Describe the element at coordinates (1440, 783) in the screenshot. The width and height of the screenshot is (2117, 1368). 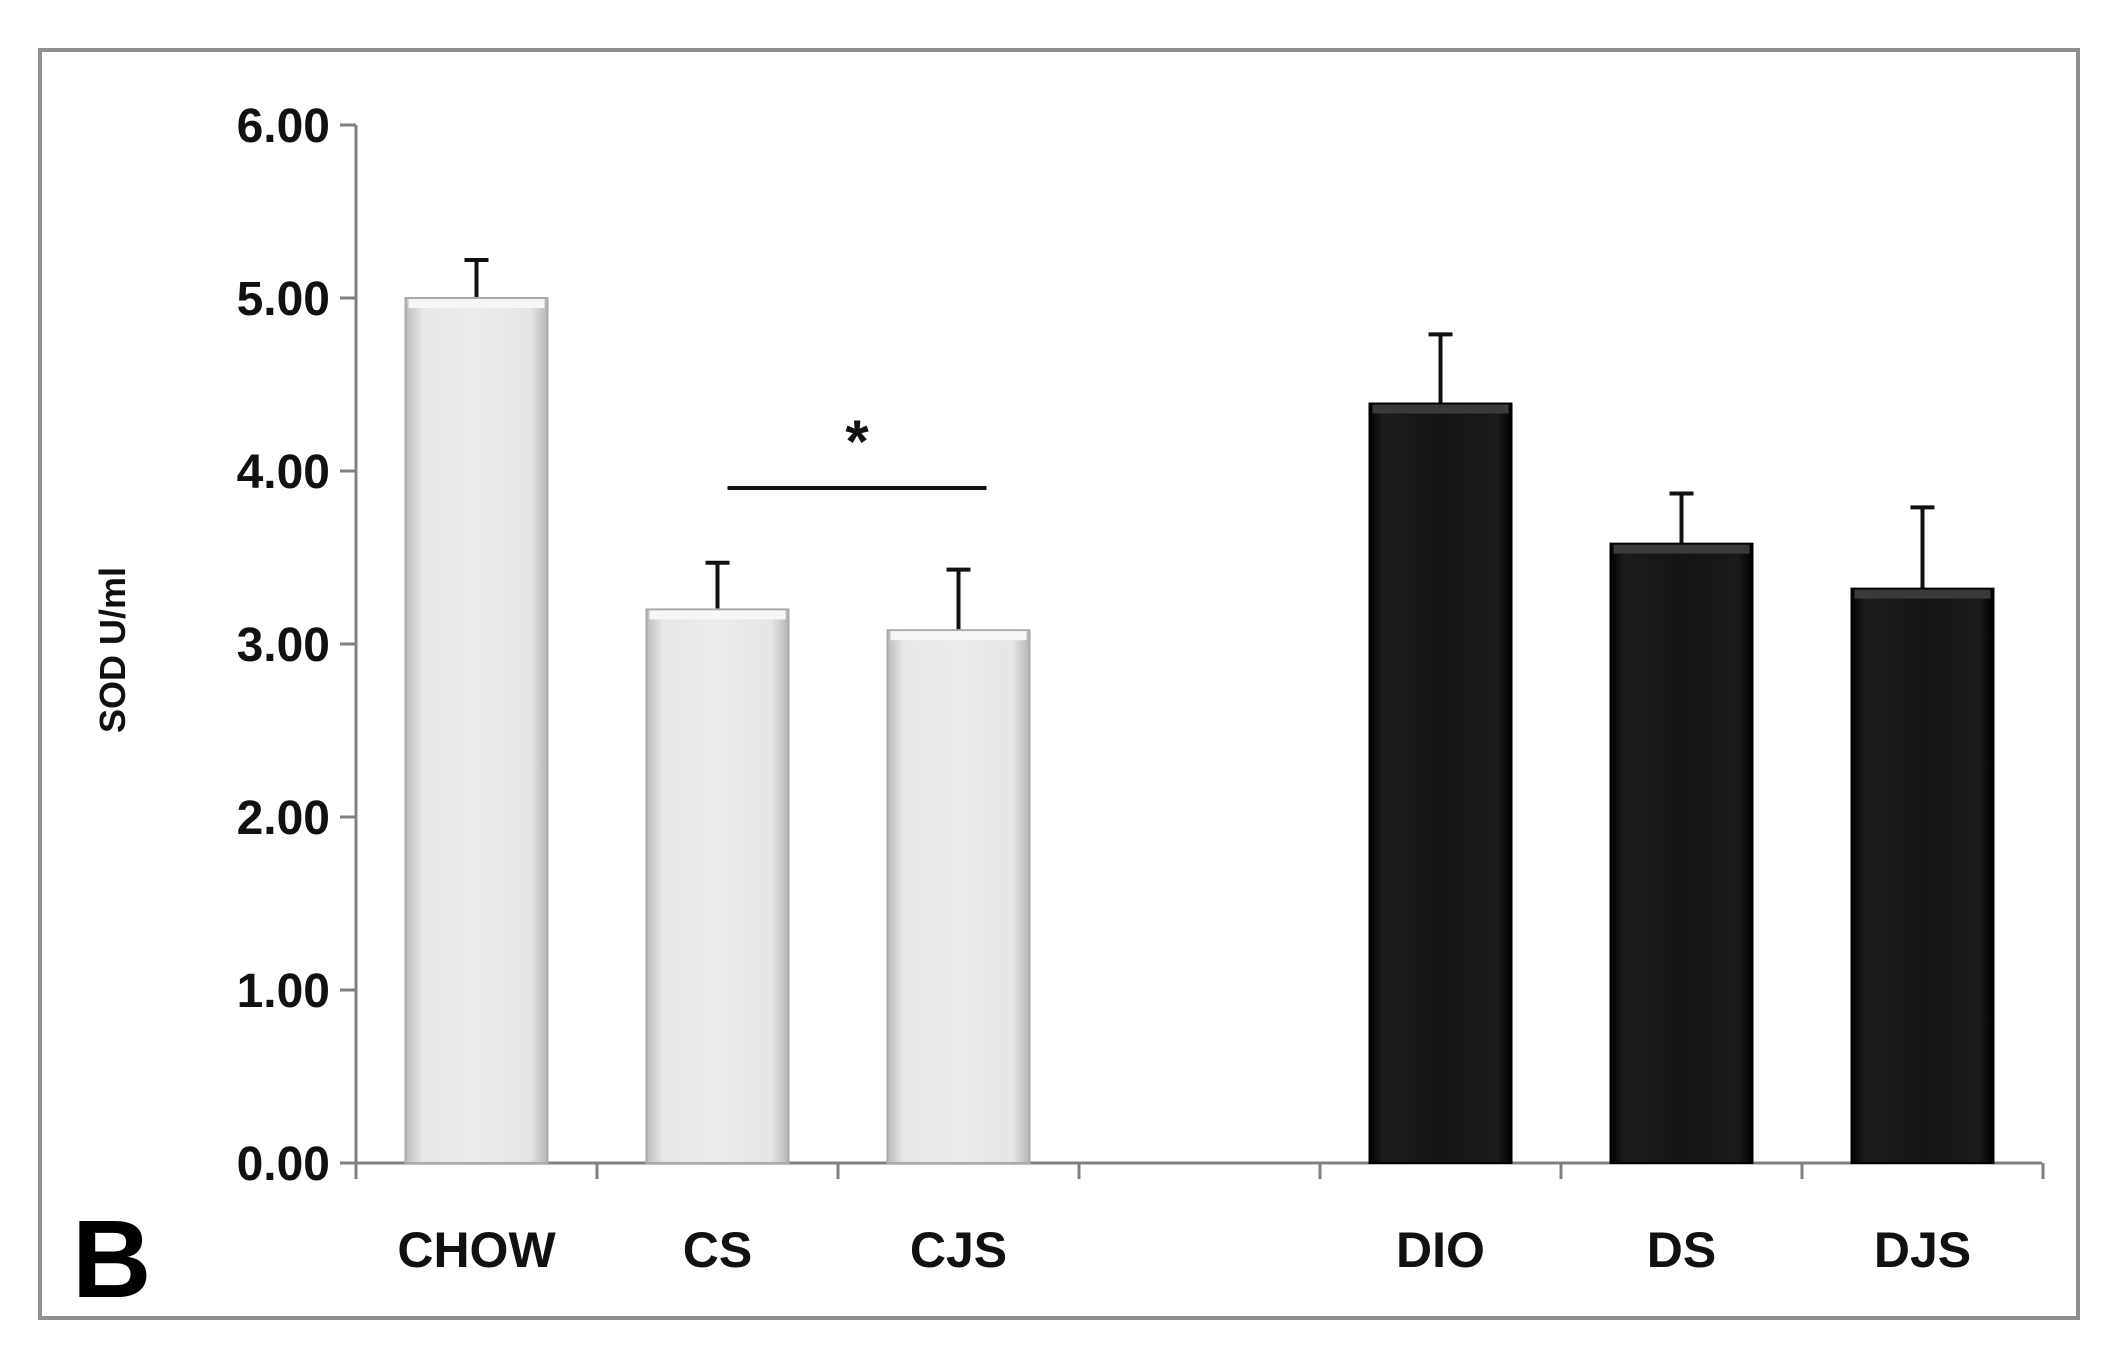
I see `bar-dio` at that location.